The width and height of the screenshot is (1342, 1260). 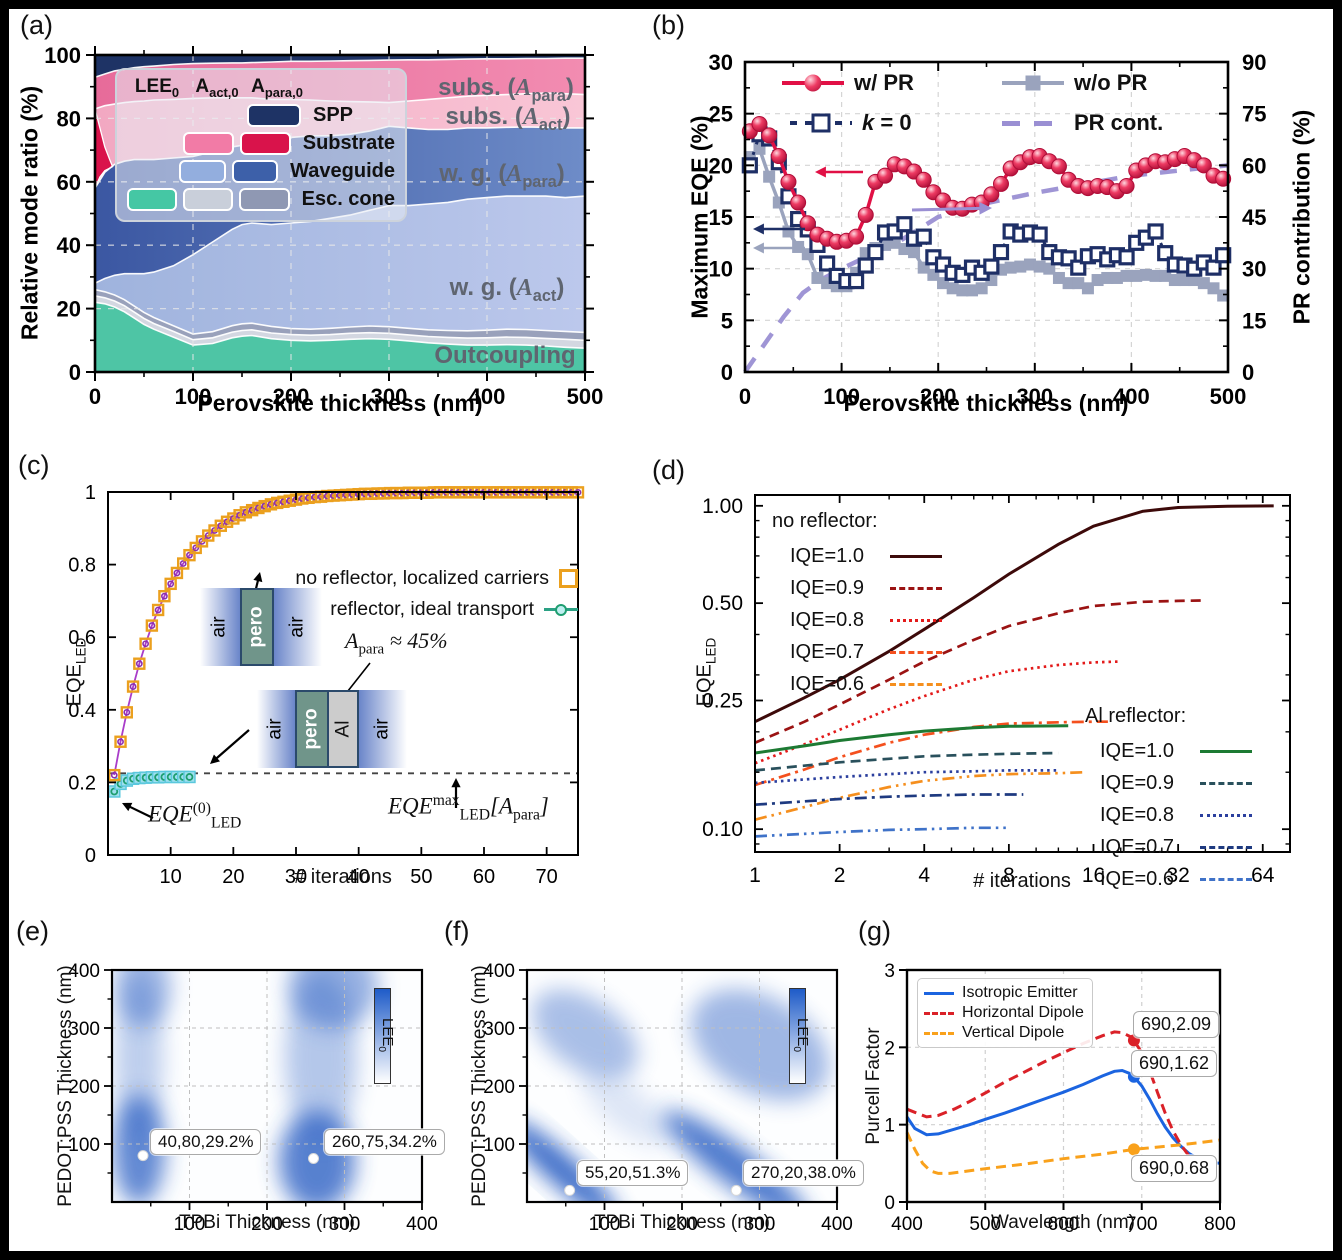 What do you see at coordinates (1254, 114) in the screenshot?
I see `svg-text: 75` at bounding box center [1254, 114].